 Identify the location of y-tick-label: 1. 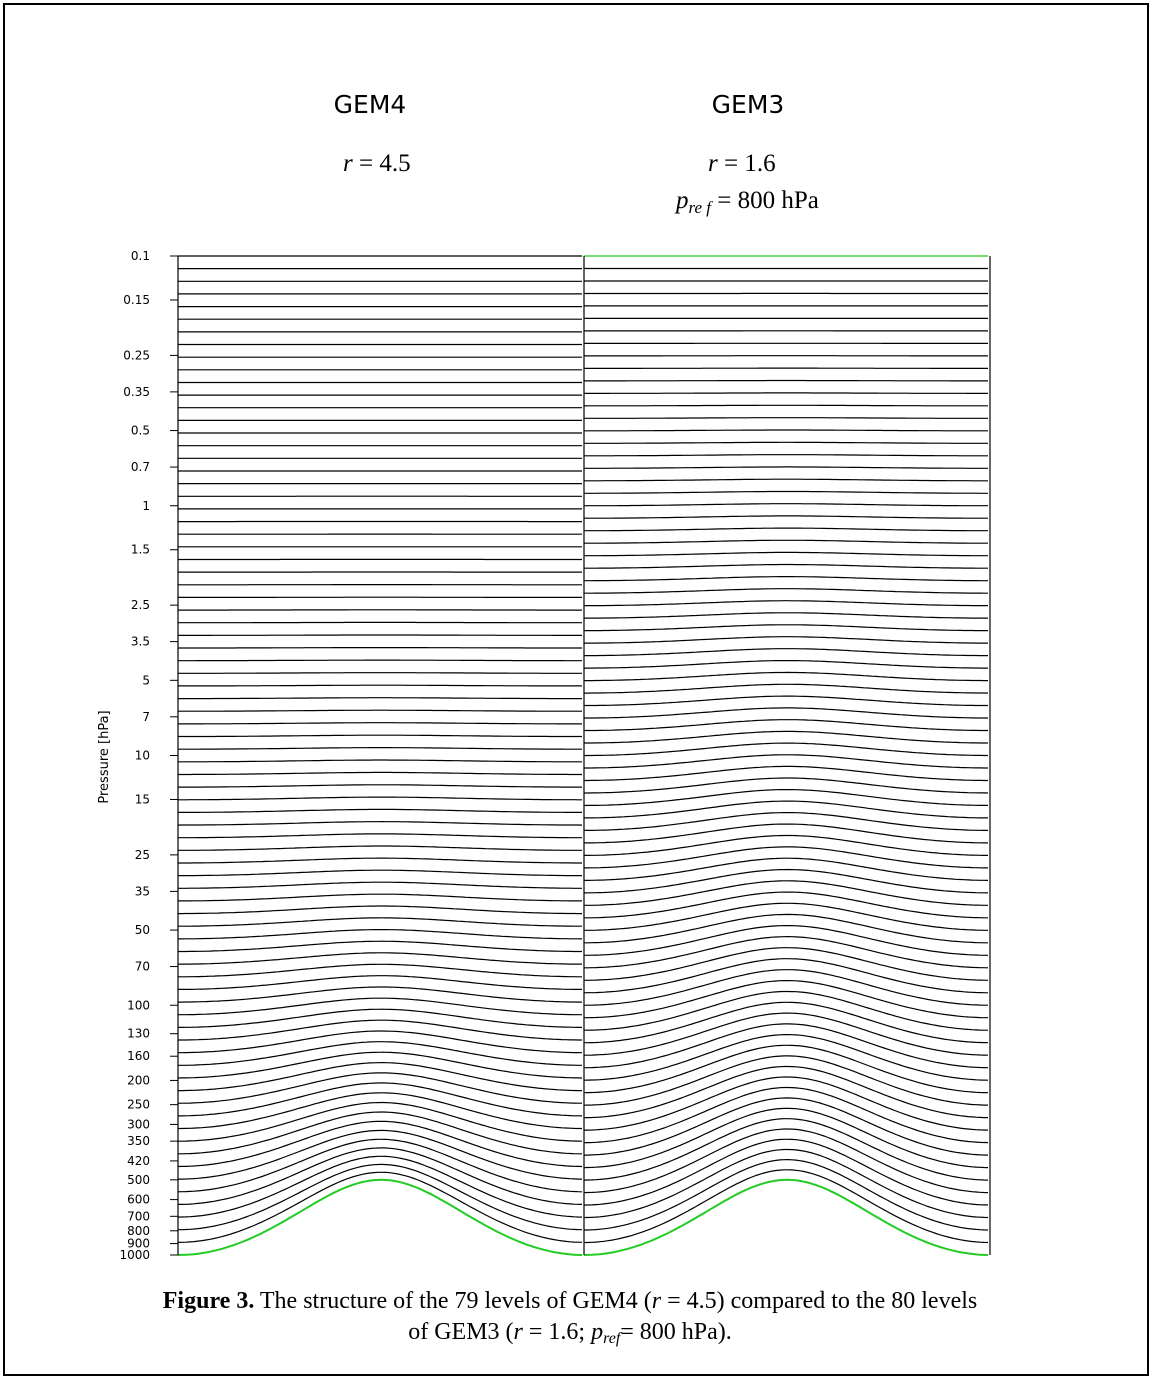
(146, 506).